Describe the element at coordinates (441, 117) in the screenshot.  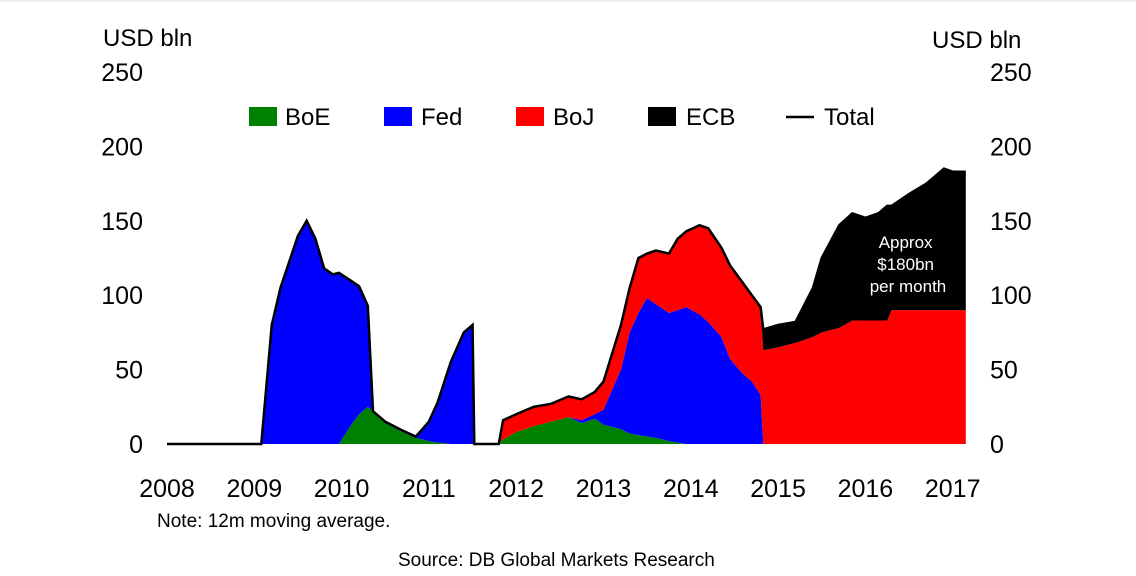
I see `legend-label-fed: Fed` at that location.